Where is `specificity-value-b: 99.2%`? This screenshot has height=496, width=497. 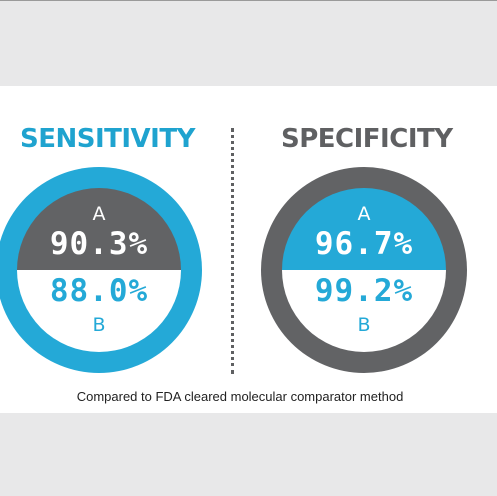 specificity-value-b: 99.2% is located at coordinates (364, 291).